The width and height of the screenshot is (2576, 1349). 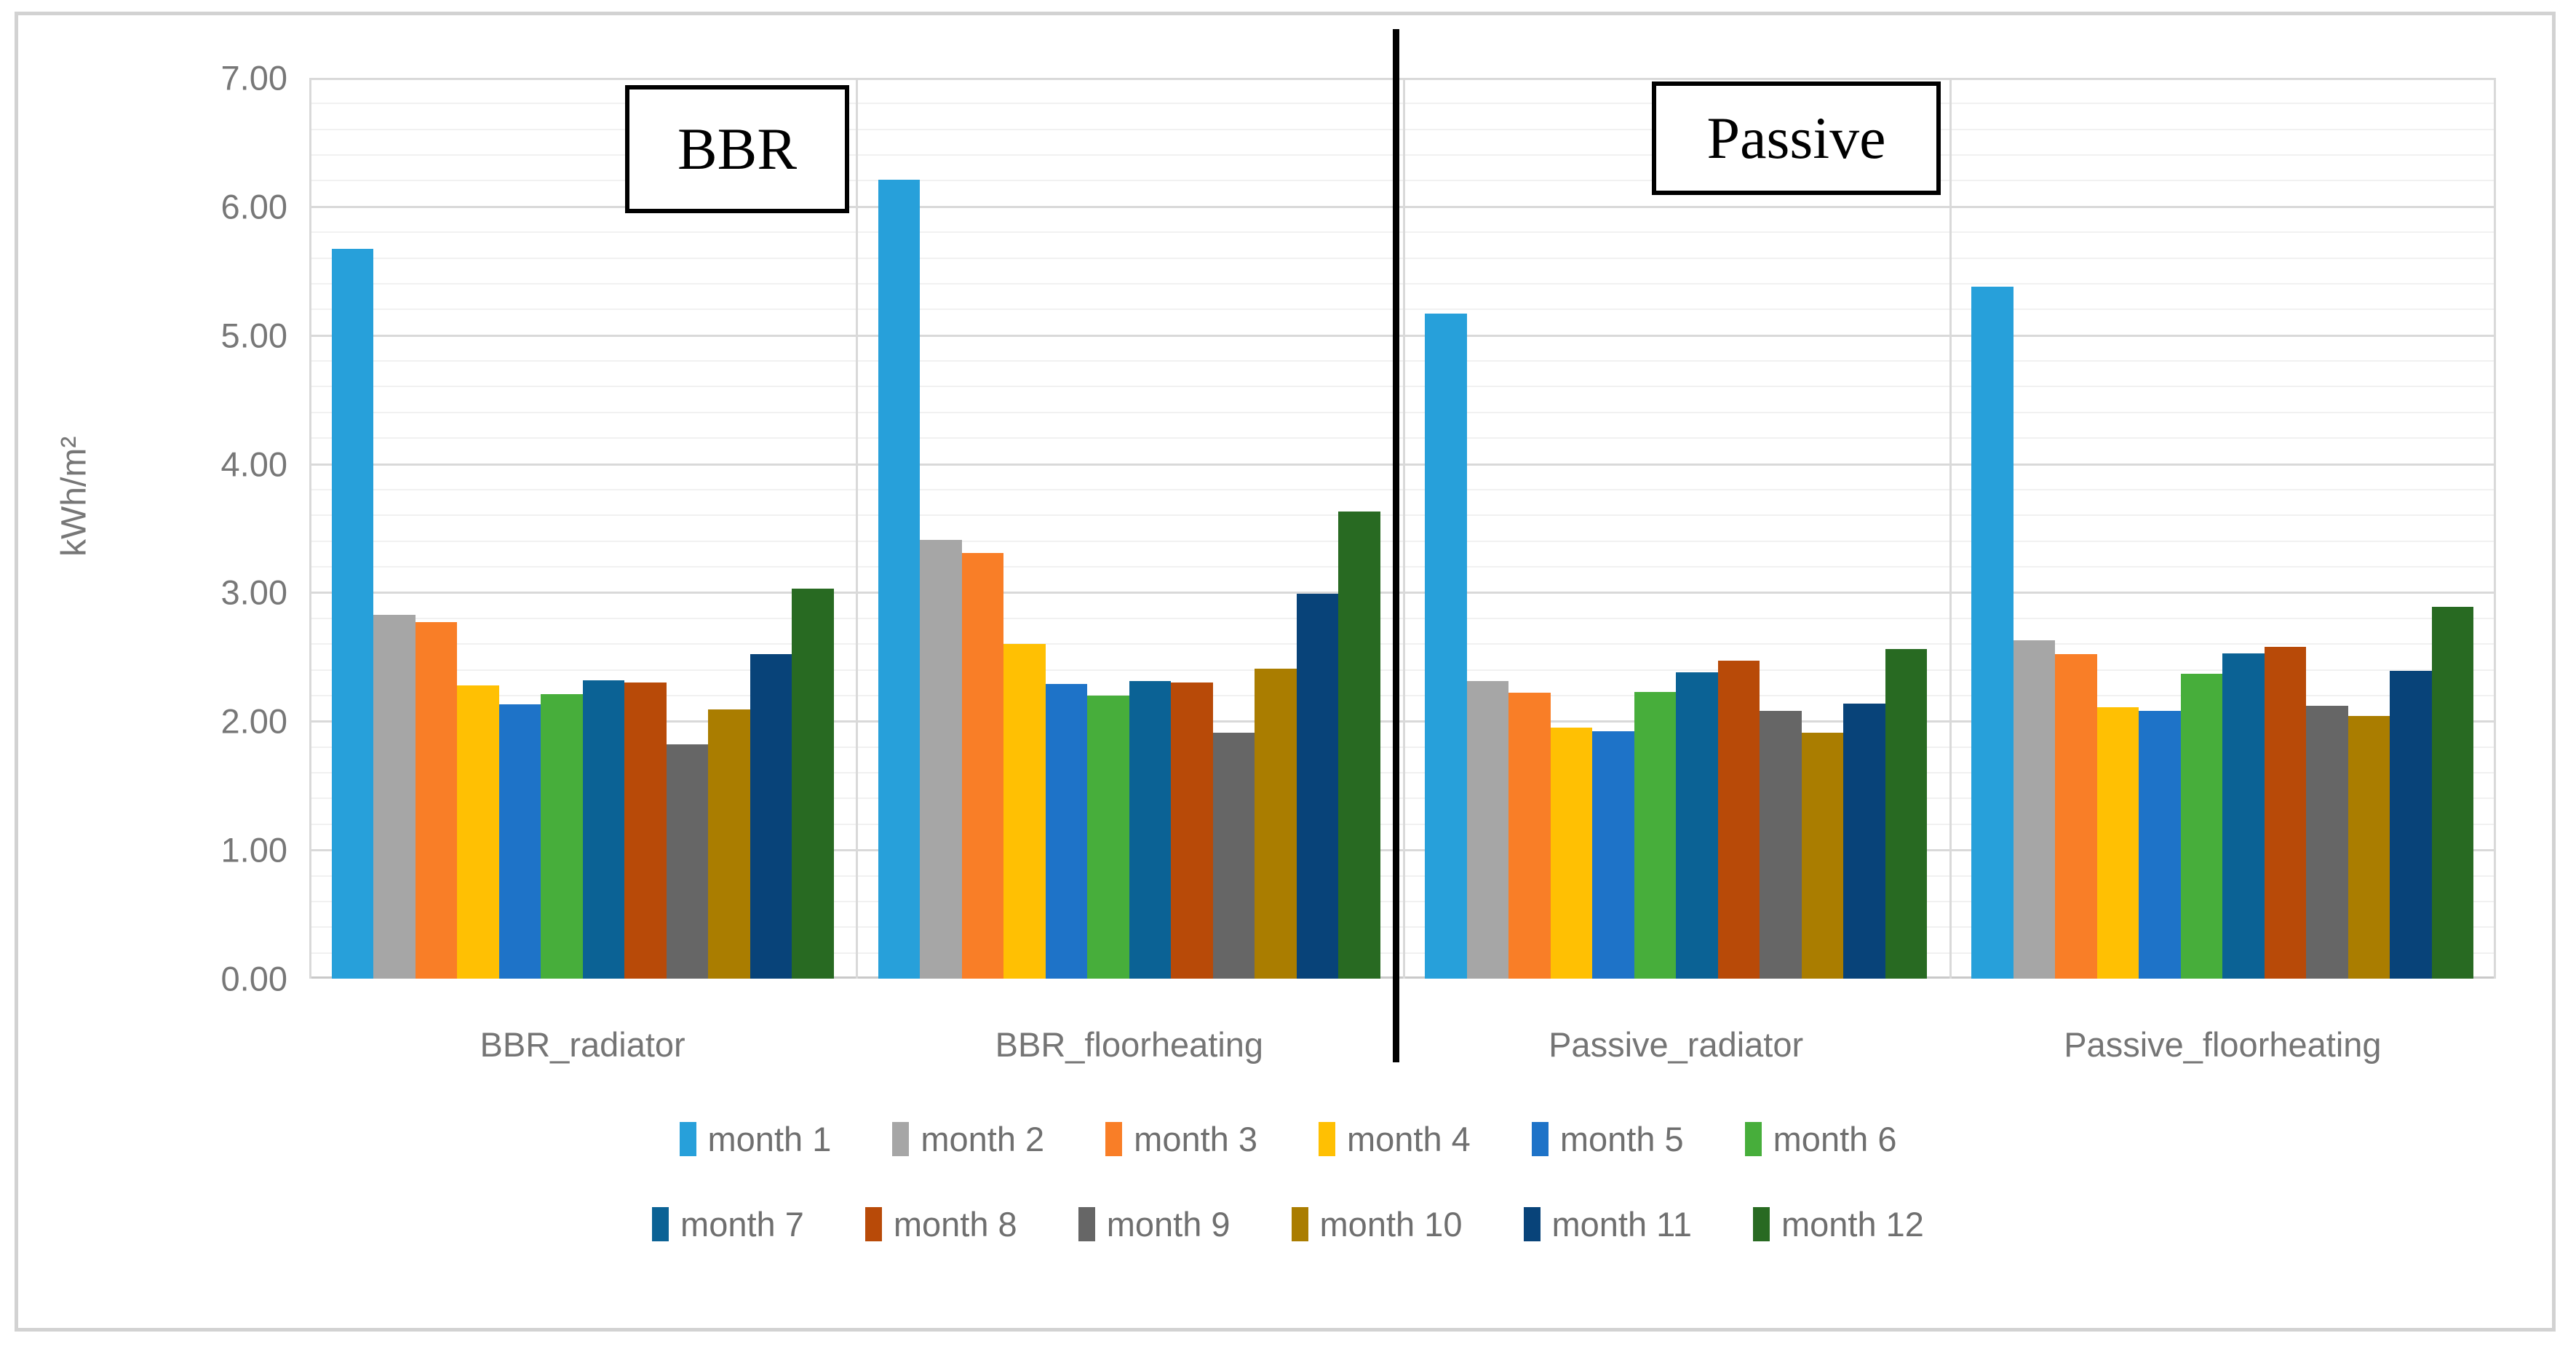 I want to click on y-axis-title: kWh/m², so click(x=74, y=497).